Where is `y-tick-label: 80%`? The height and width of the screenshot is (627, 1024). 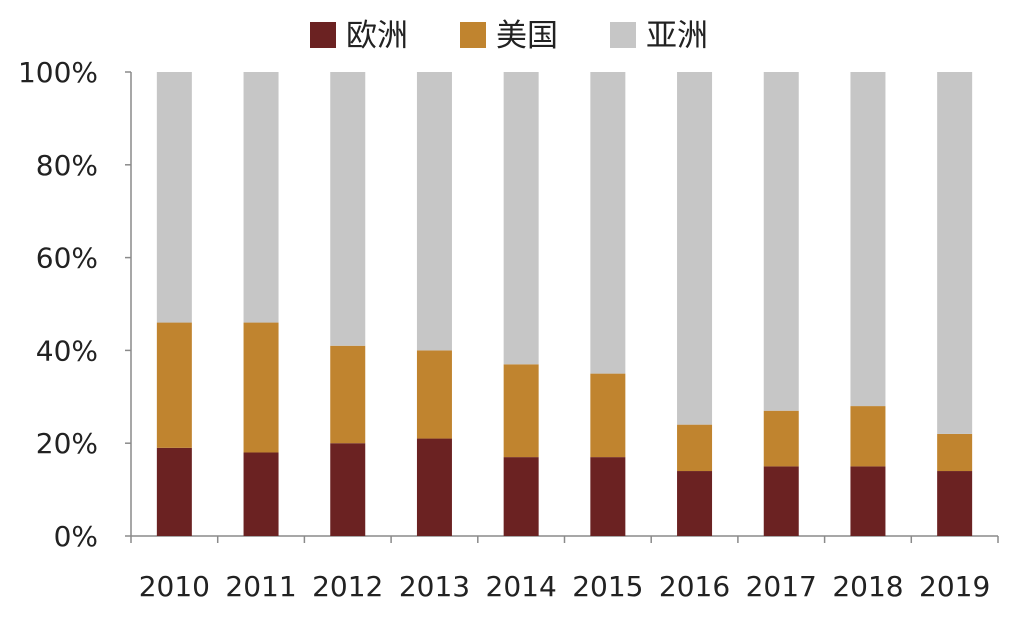
y-tick-label: 80% is located at coordinates (67, 165).